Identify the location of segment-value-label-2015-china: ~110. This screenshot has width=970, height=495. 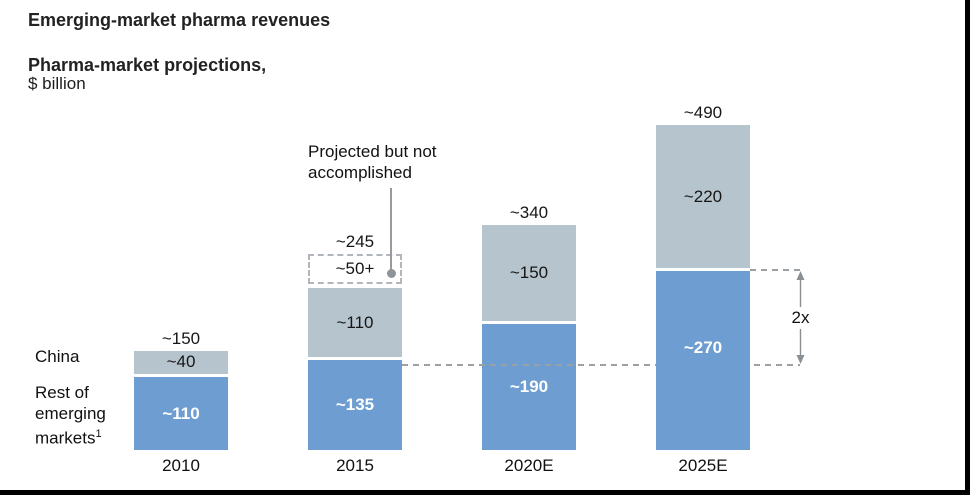
(355, 322).